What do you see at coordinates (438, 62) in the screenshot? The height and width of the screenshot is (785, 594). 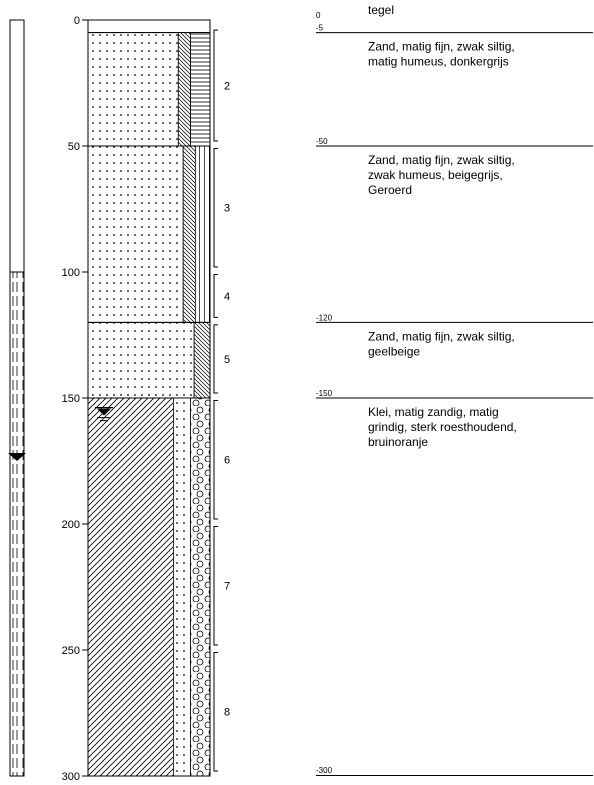 I see `layer-description-line: matig humeus, donkergrijs` at bounding box center [438, 62].